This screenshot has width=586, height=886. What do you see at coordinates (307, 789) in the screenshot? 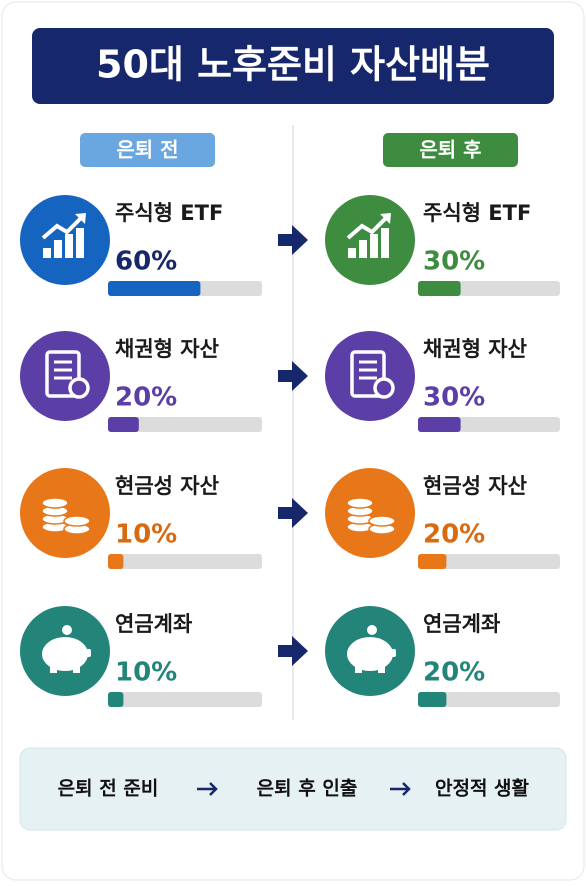
I see `flow-step: 은퇴 후 인출` at bounding box center [307, 789].